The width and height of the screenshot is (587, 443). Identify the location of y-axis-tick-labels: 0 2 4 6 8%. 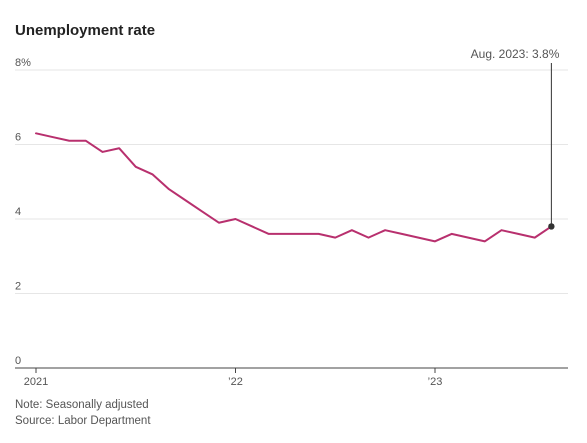
(23, 212).